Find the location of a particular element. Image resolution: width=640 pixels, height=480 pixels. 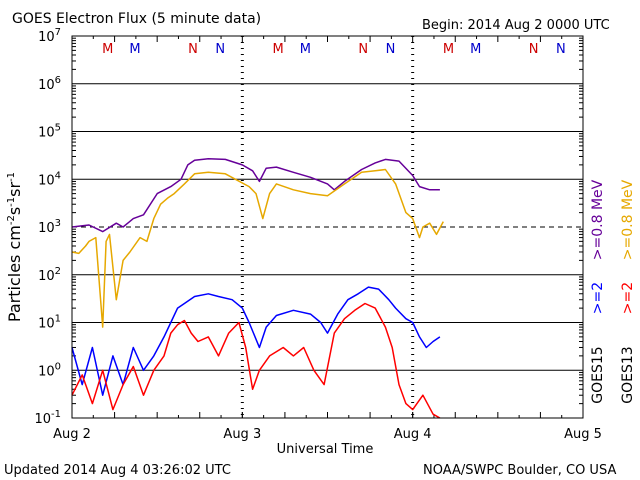

x-tick-label: Aug 5 is located at coordinates (583, 434).